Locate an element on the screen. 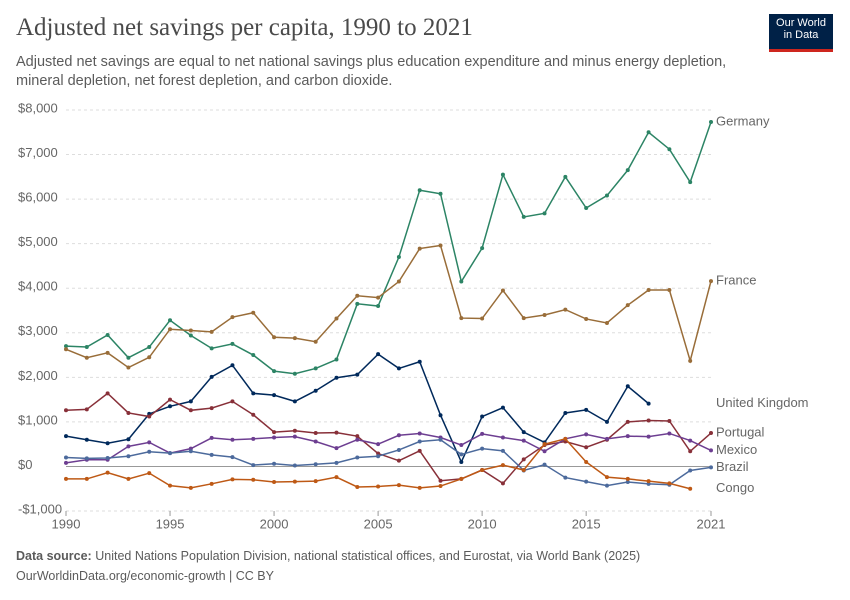 This screenshot has width=850, height=600. legend-label: Portugal is located at coordinates (740, 431).